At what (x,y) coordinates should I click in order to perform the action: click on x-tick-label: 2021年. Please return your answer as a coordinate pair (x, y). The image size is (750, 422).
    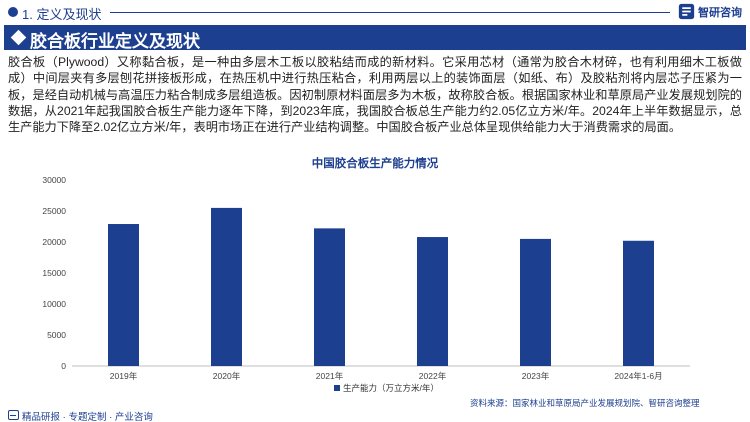
    Looking at the image, I should click on (330, 376).